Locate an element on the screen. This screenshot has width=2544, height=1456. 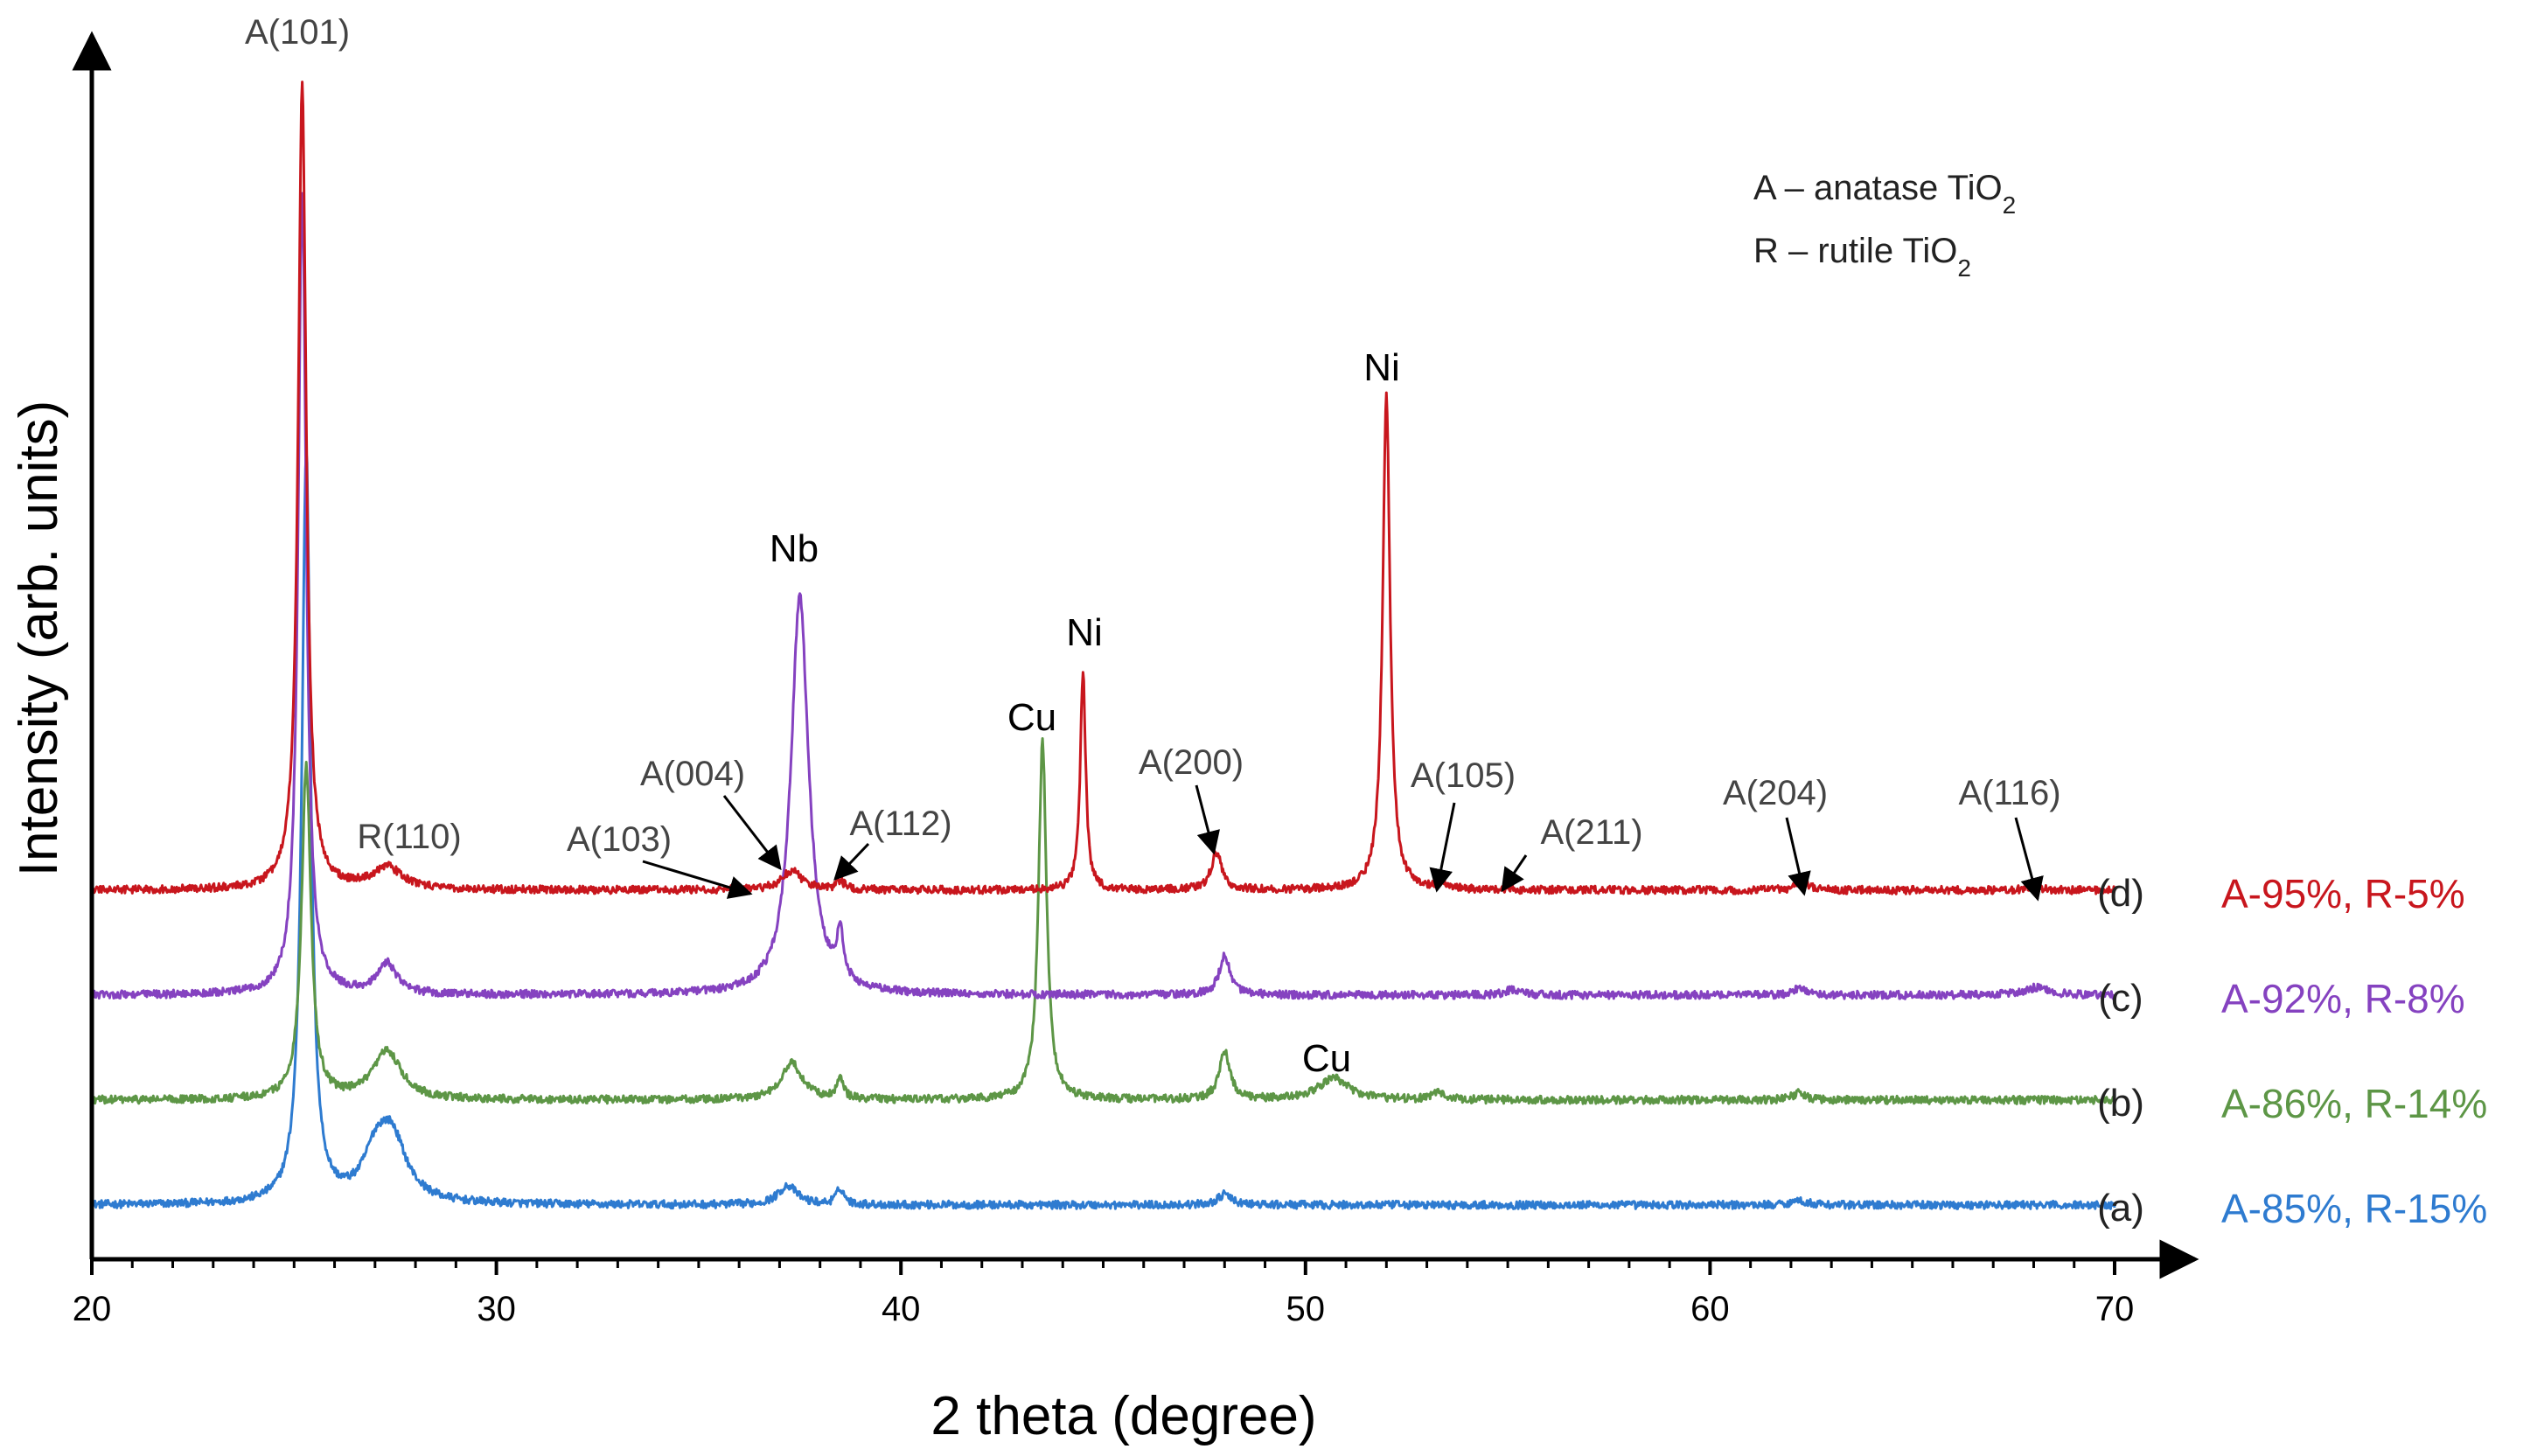
curve-id-a: (a) is located at coordinates (2120, 1208).